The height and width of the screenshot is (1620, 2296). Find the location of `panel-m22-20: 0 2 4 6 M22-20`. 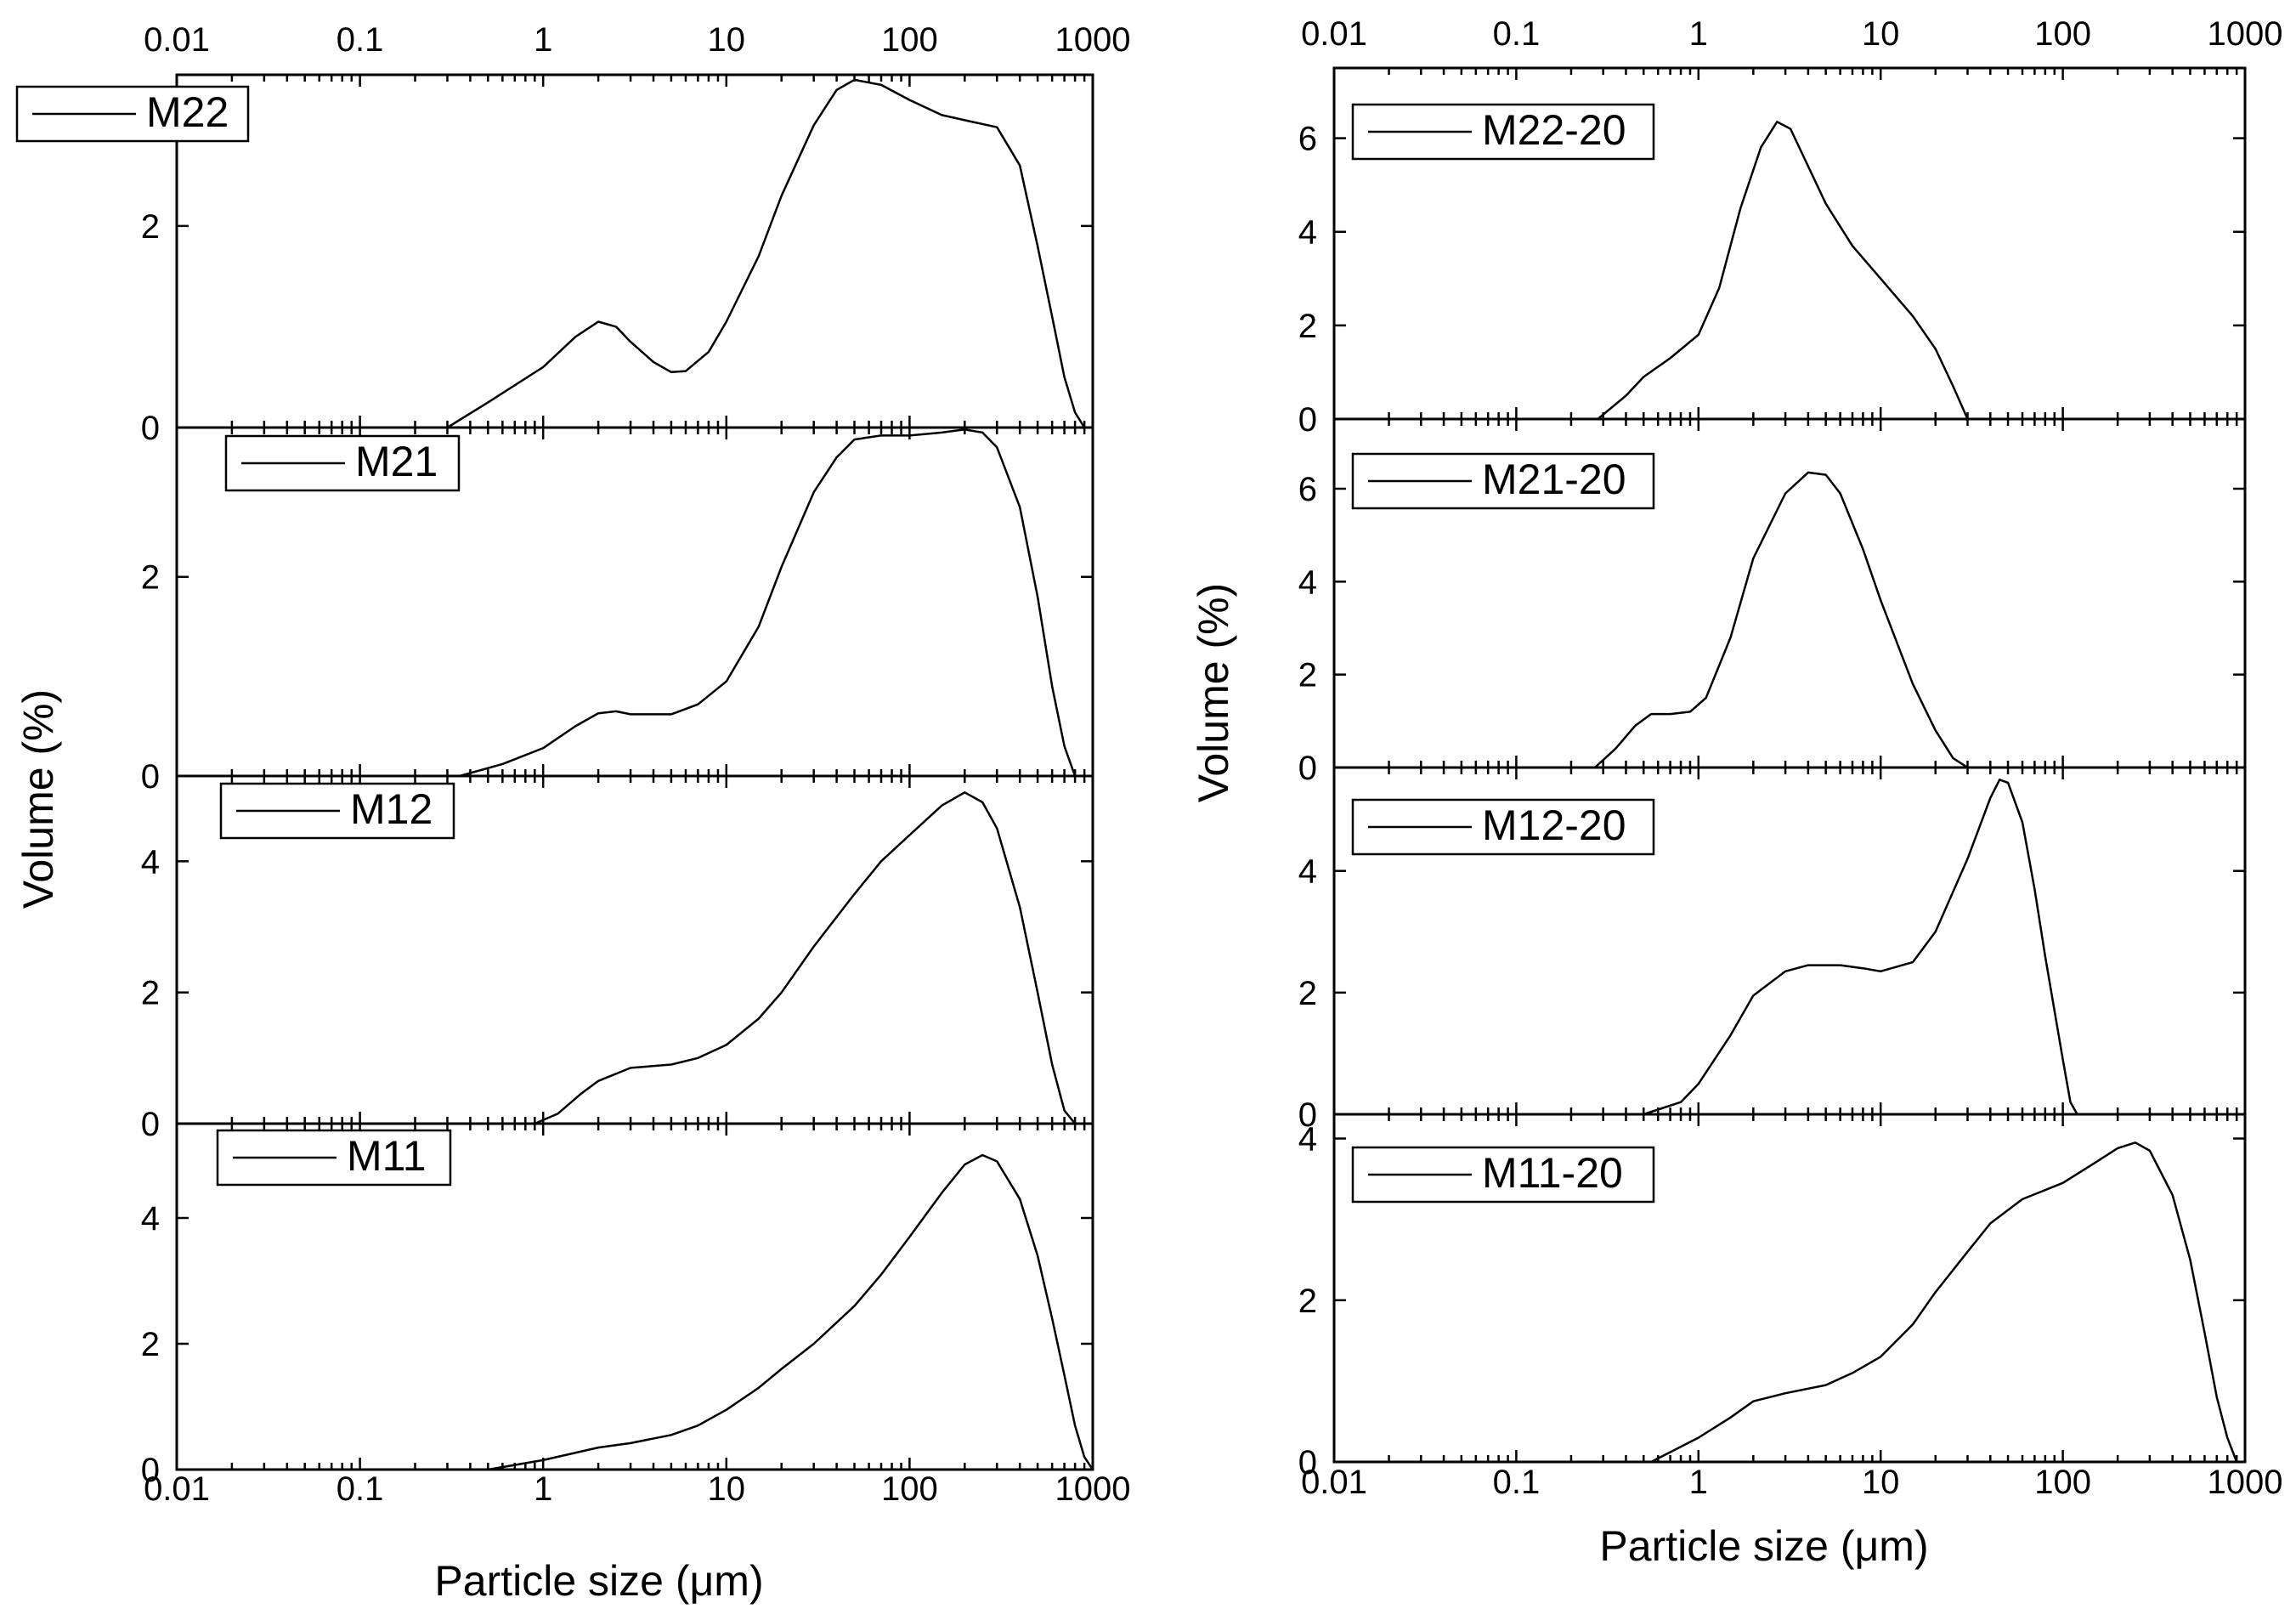

panel-m22-20: 0 2 4 6 M22-20 is located at coordinates (1772, 252).